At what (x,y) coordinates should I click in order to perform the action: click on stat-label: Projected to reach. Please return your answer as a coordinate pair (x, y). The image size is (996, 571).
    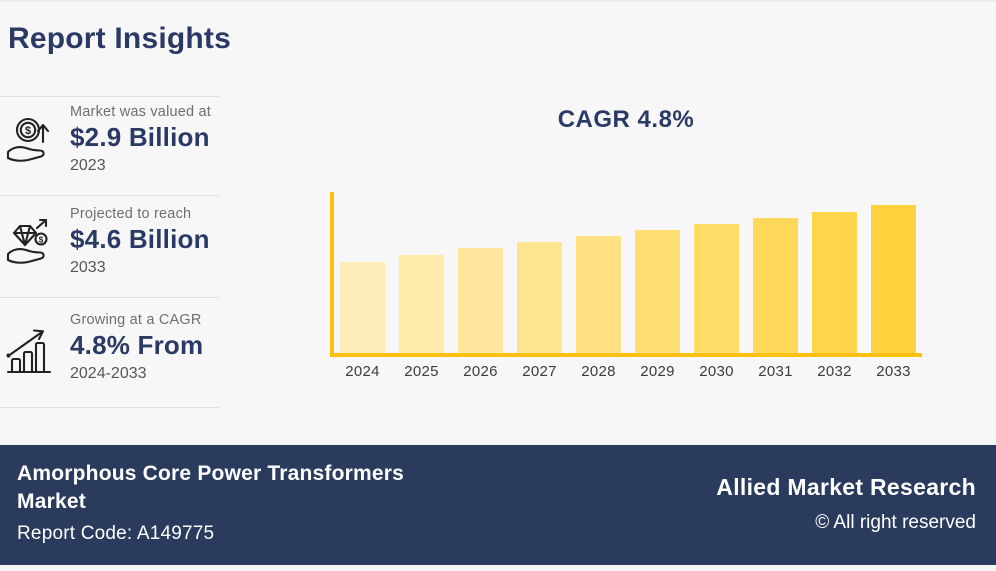
    Looking at the image, I should click on (131, 214).